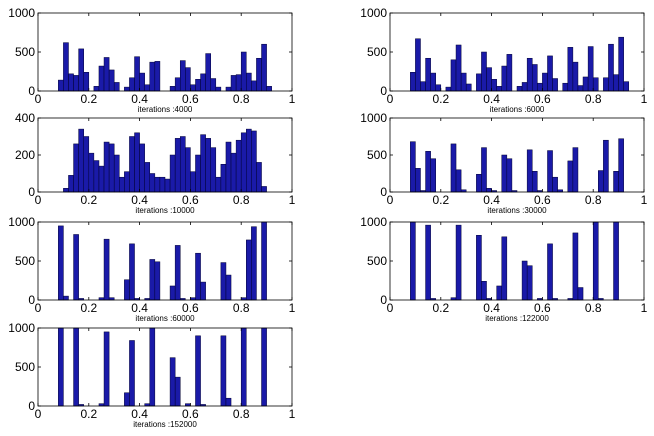  Describe the element at coordinates (25, 118) in the screenshot. I see `y-tick-label: 400` at that location.